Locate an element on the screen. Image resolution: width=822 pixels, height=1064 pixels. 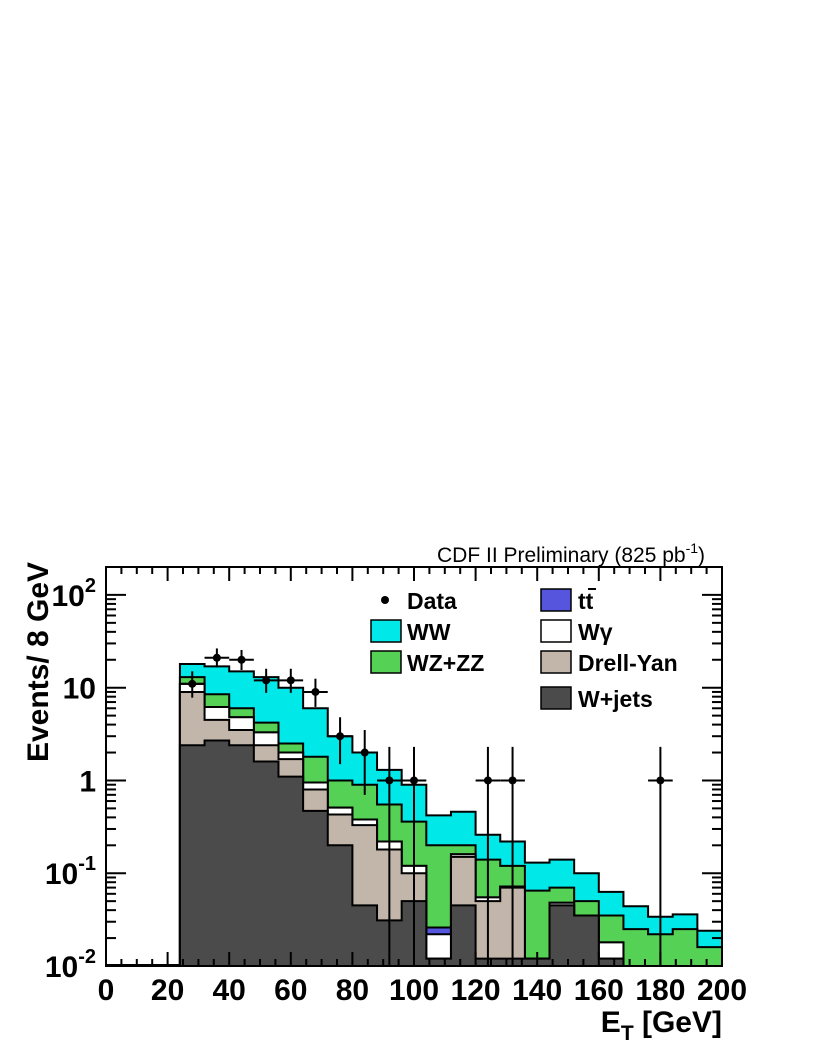
legend-label-data: Data is located at coordinates (432, 601).